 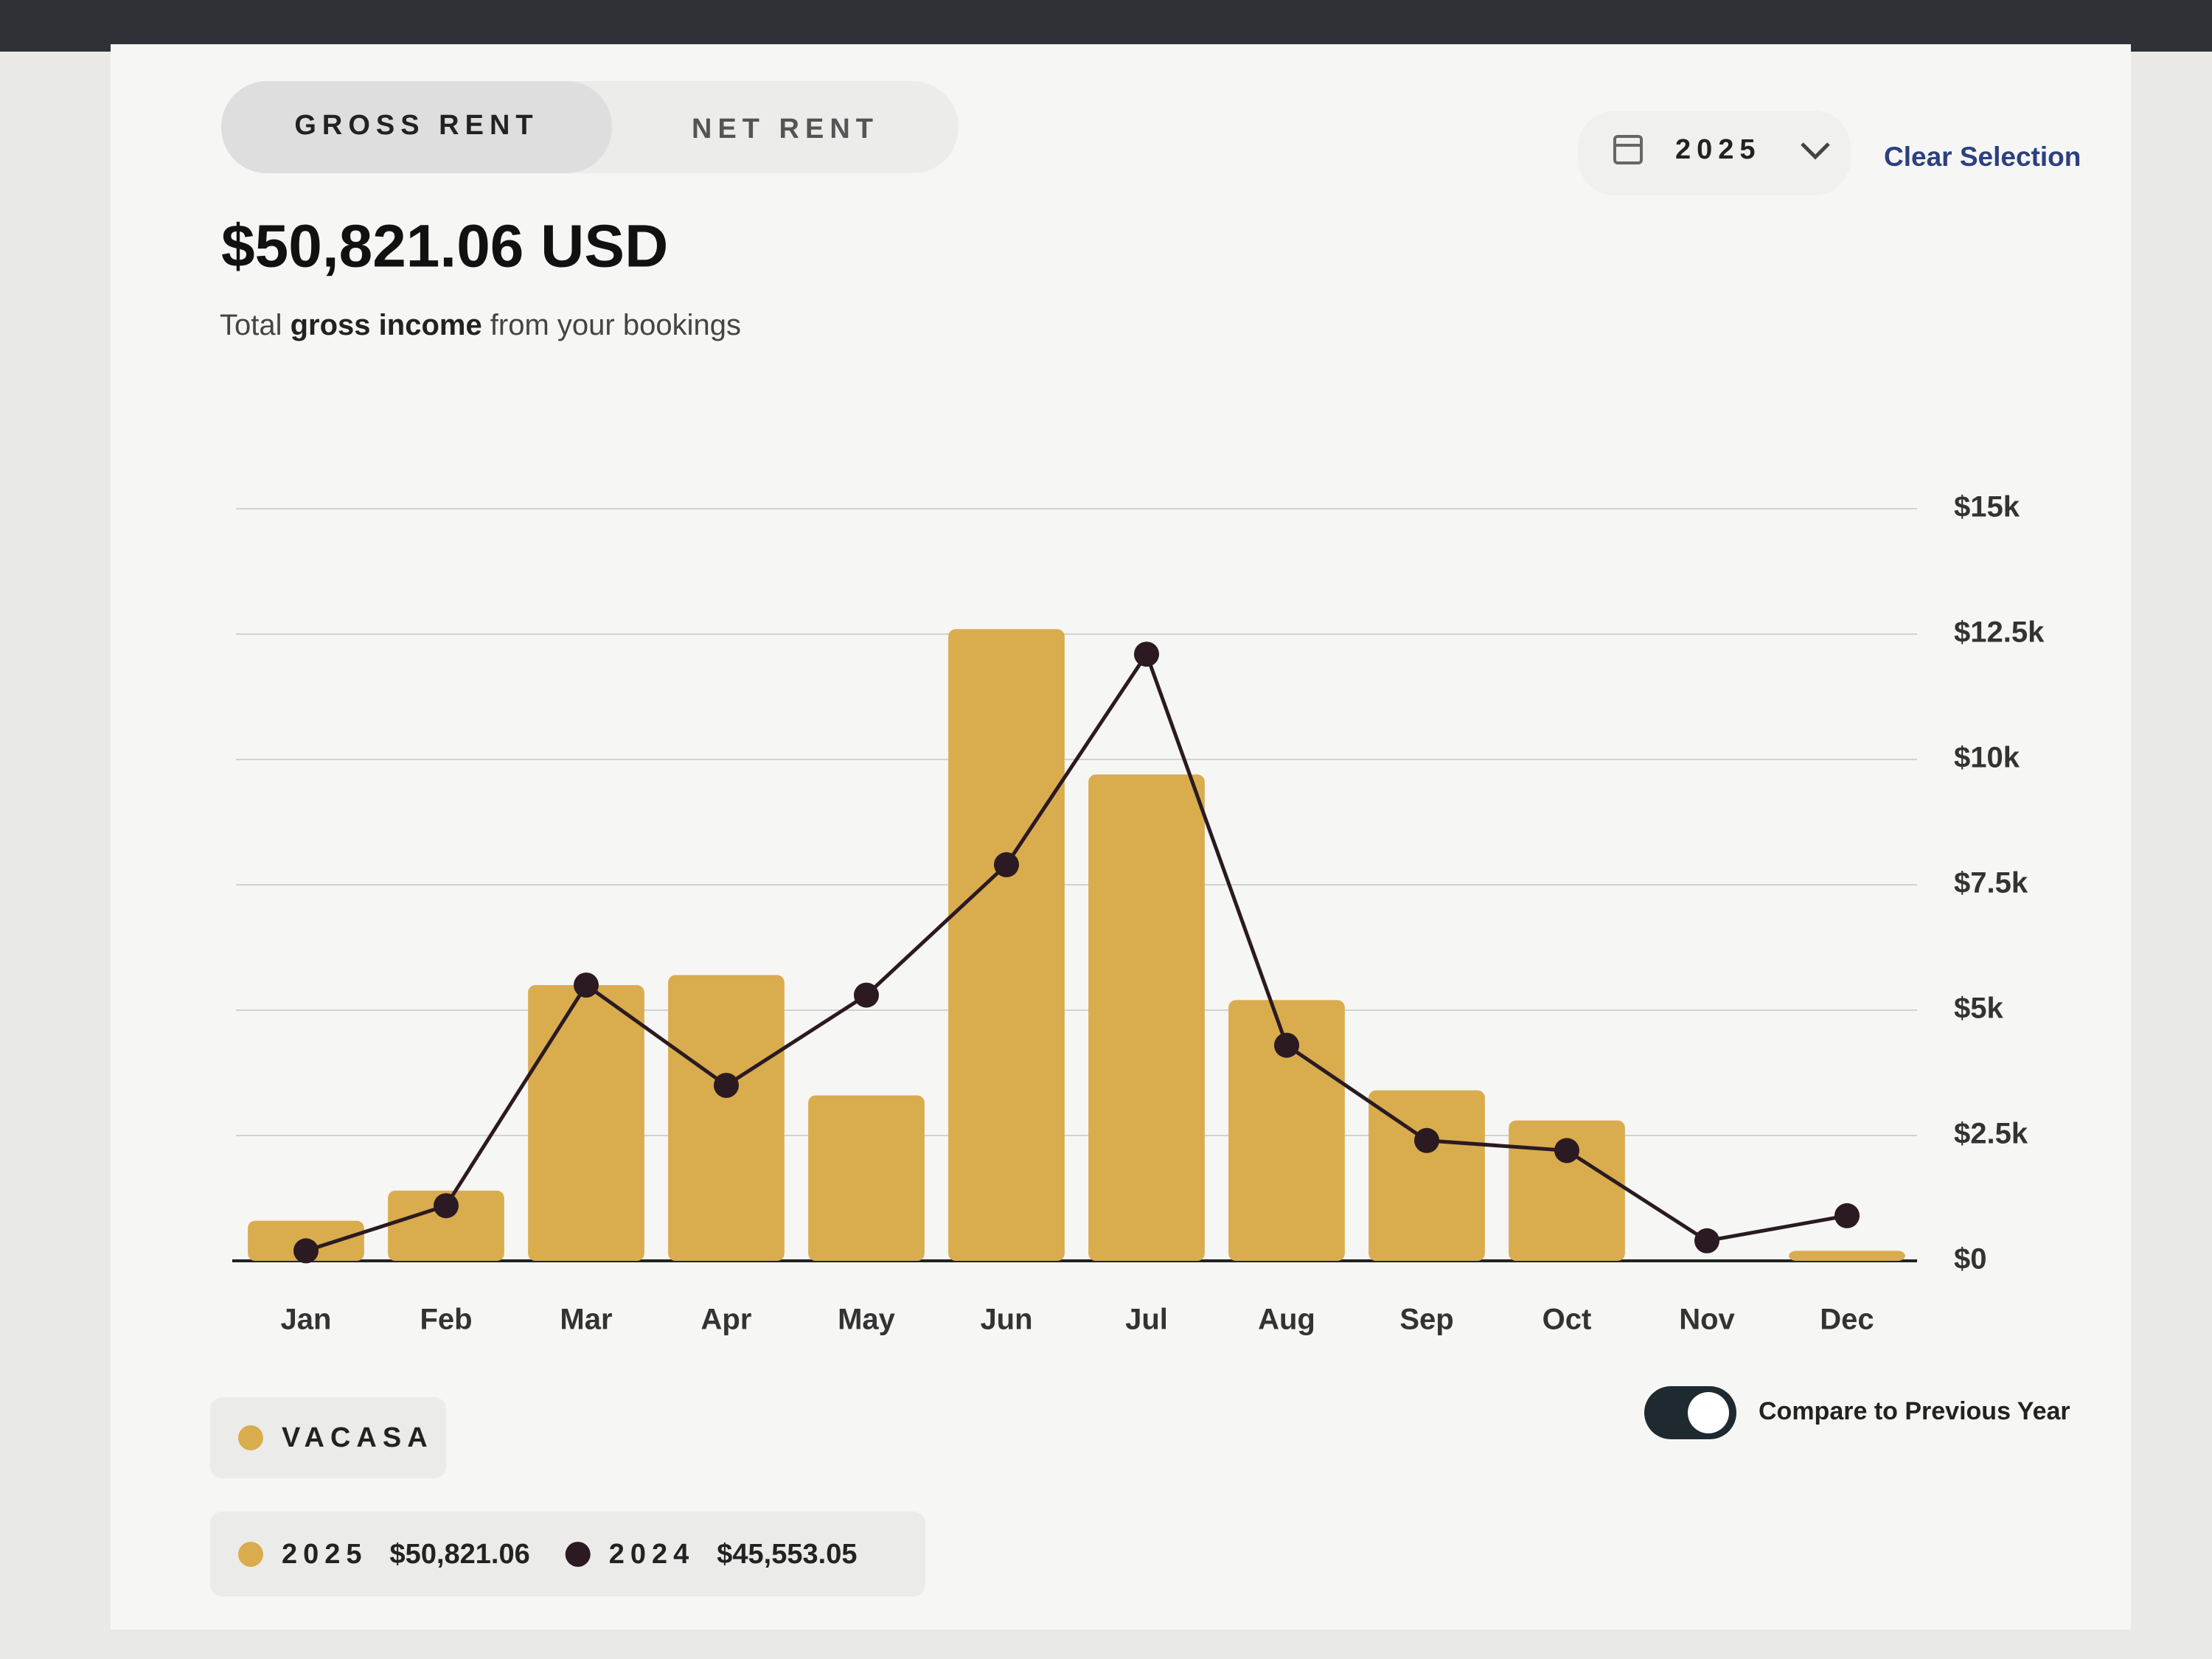 I want to click on subtitle-emphasis: gross income, so click(x=386, y=325).